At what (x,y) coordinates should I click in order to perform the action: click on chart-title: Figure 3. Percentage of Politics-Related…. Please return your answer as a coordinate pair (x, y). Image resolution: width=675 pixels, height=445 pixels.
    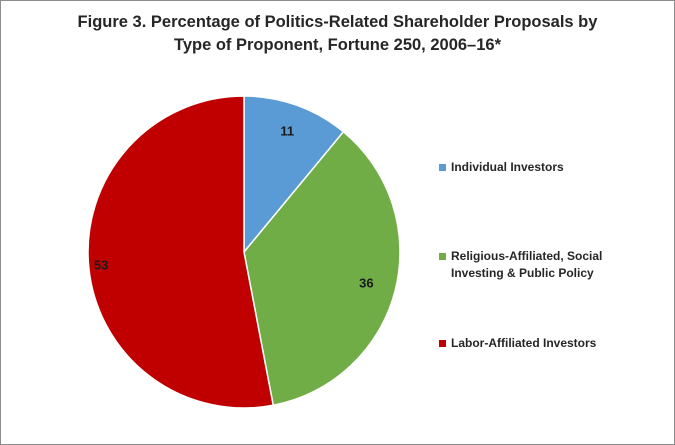
    Looking at the image, I should click on (337, 34).